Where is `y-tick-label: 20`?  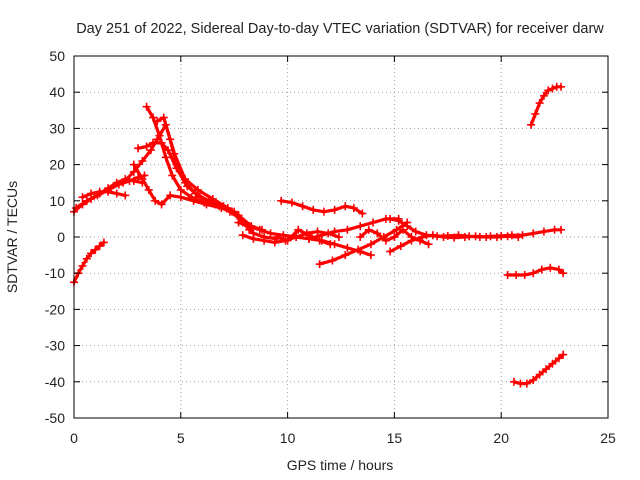
y-tick-label: 20 is located at coordinates (57, 165).